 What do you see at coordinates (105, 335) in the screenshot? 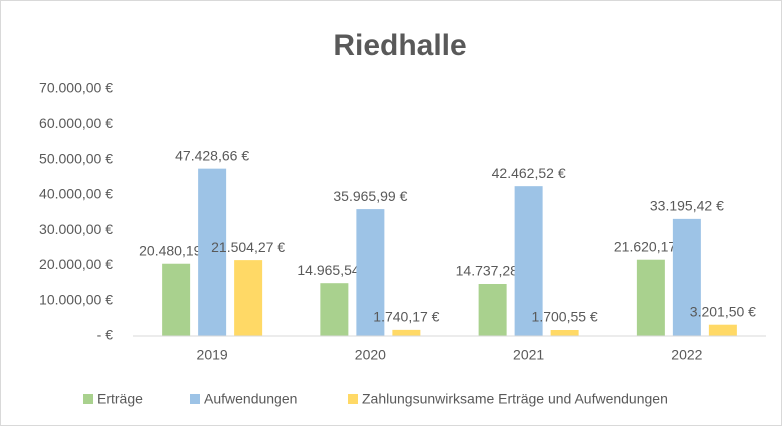
I see `y-tick-label: - €` at bounding box center [105, 335].